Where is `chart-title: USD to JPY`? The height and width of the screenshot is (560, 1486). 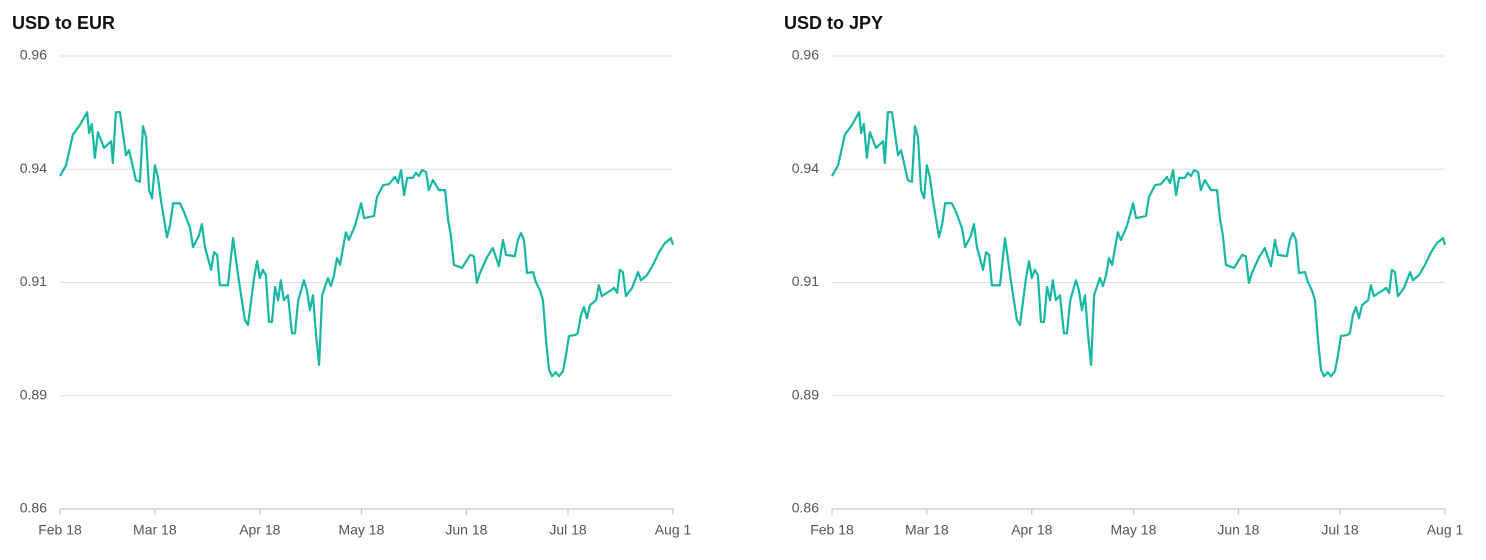 chart-title: USD to JPY is located at coordinates (833, 23).